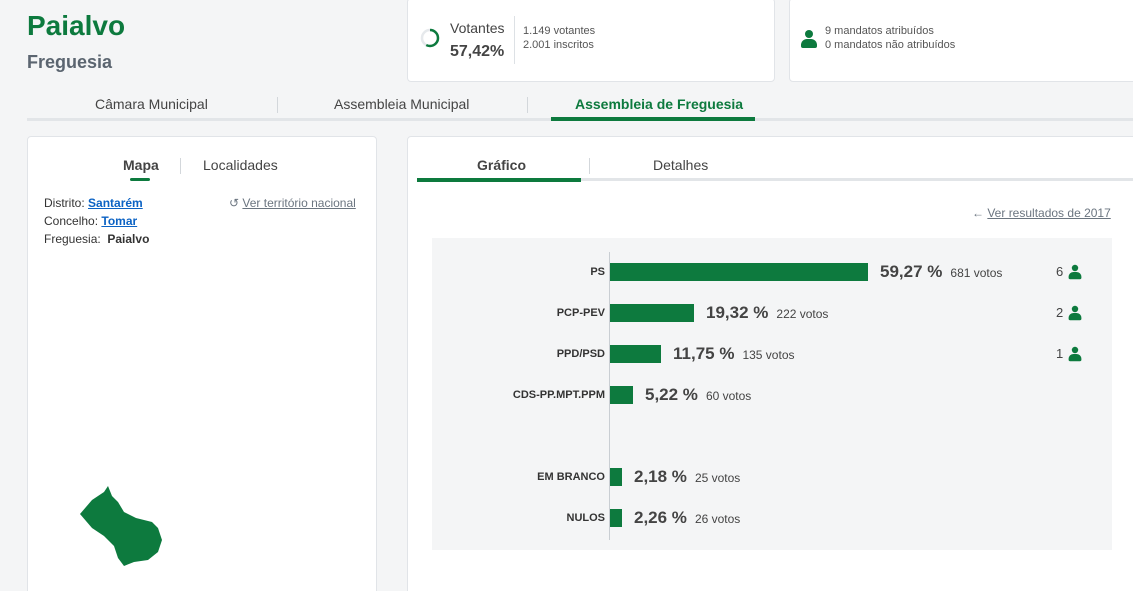 The image size is (1133, 591). What do you see at coordinates (514, 40) in the screenshot?
I see `turnout-divider` at bounding box center [514, 40].